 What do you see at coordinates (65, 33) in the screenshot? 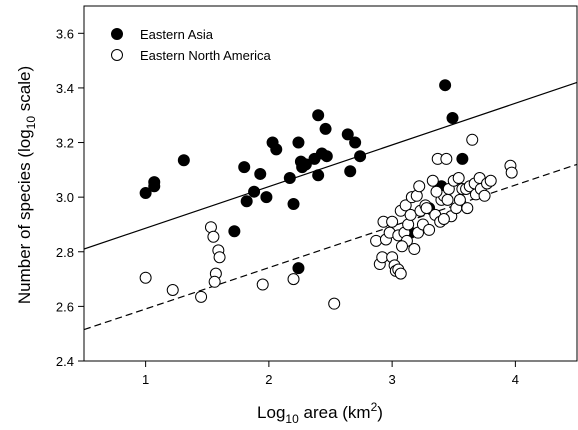
I see `y-tick-label: 3.6` at bounding box center [65, 33].